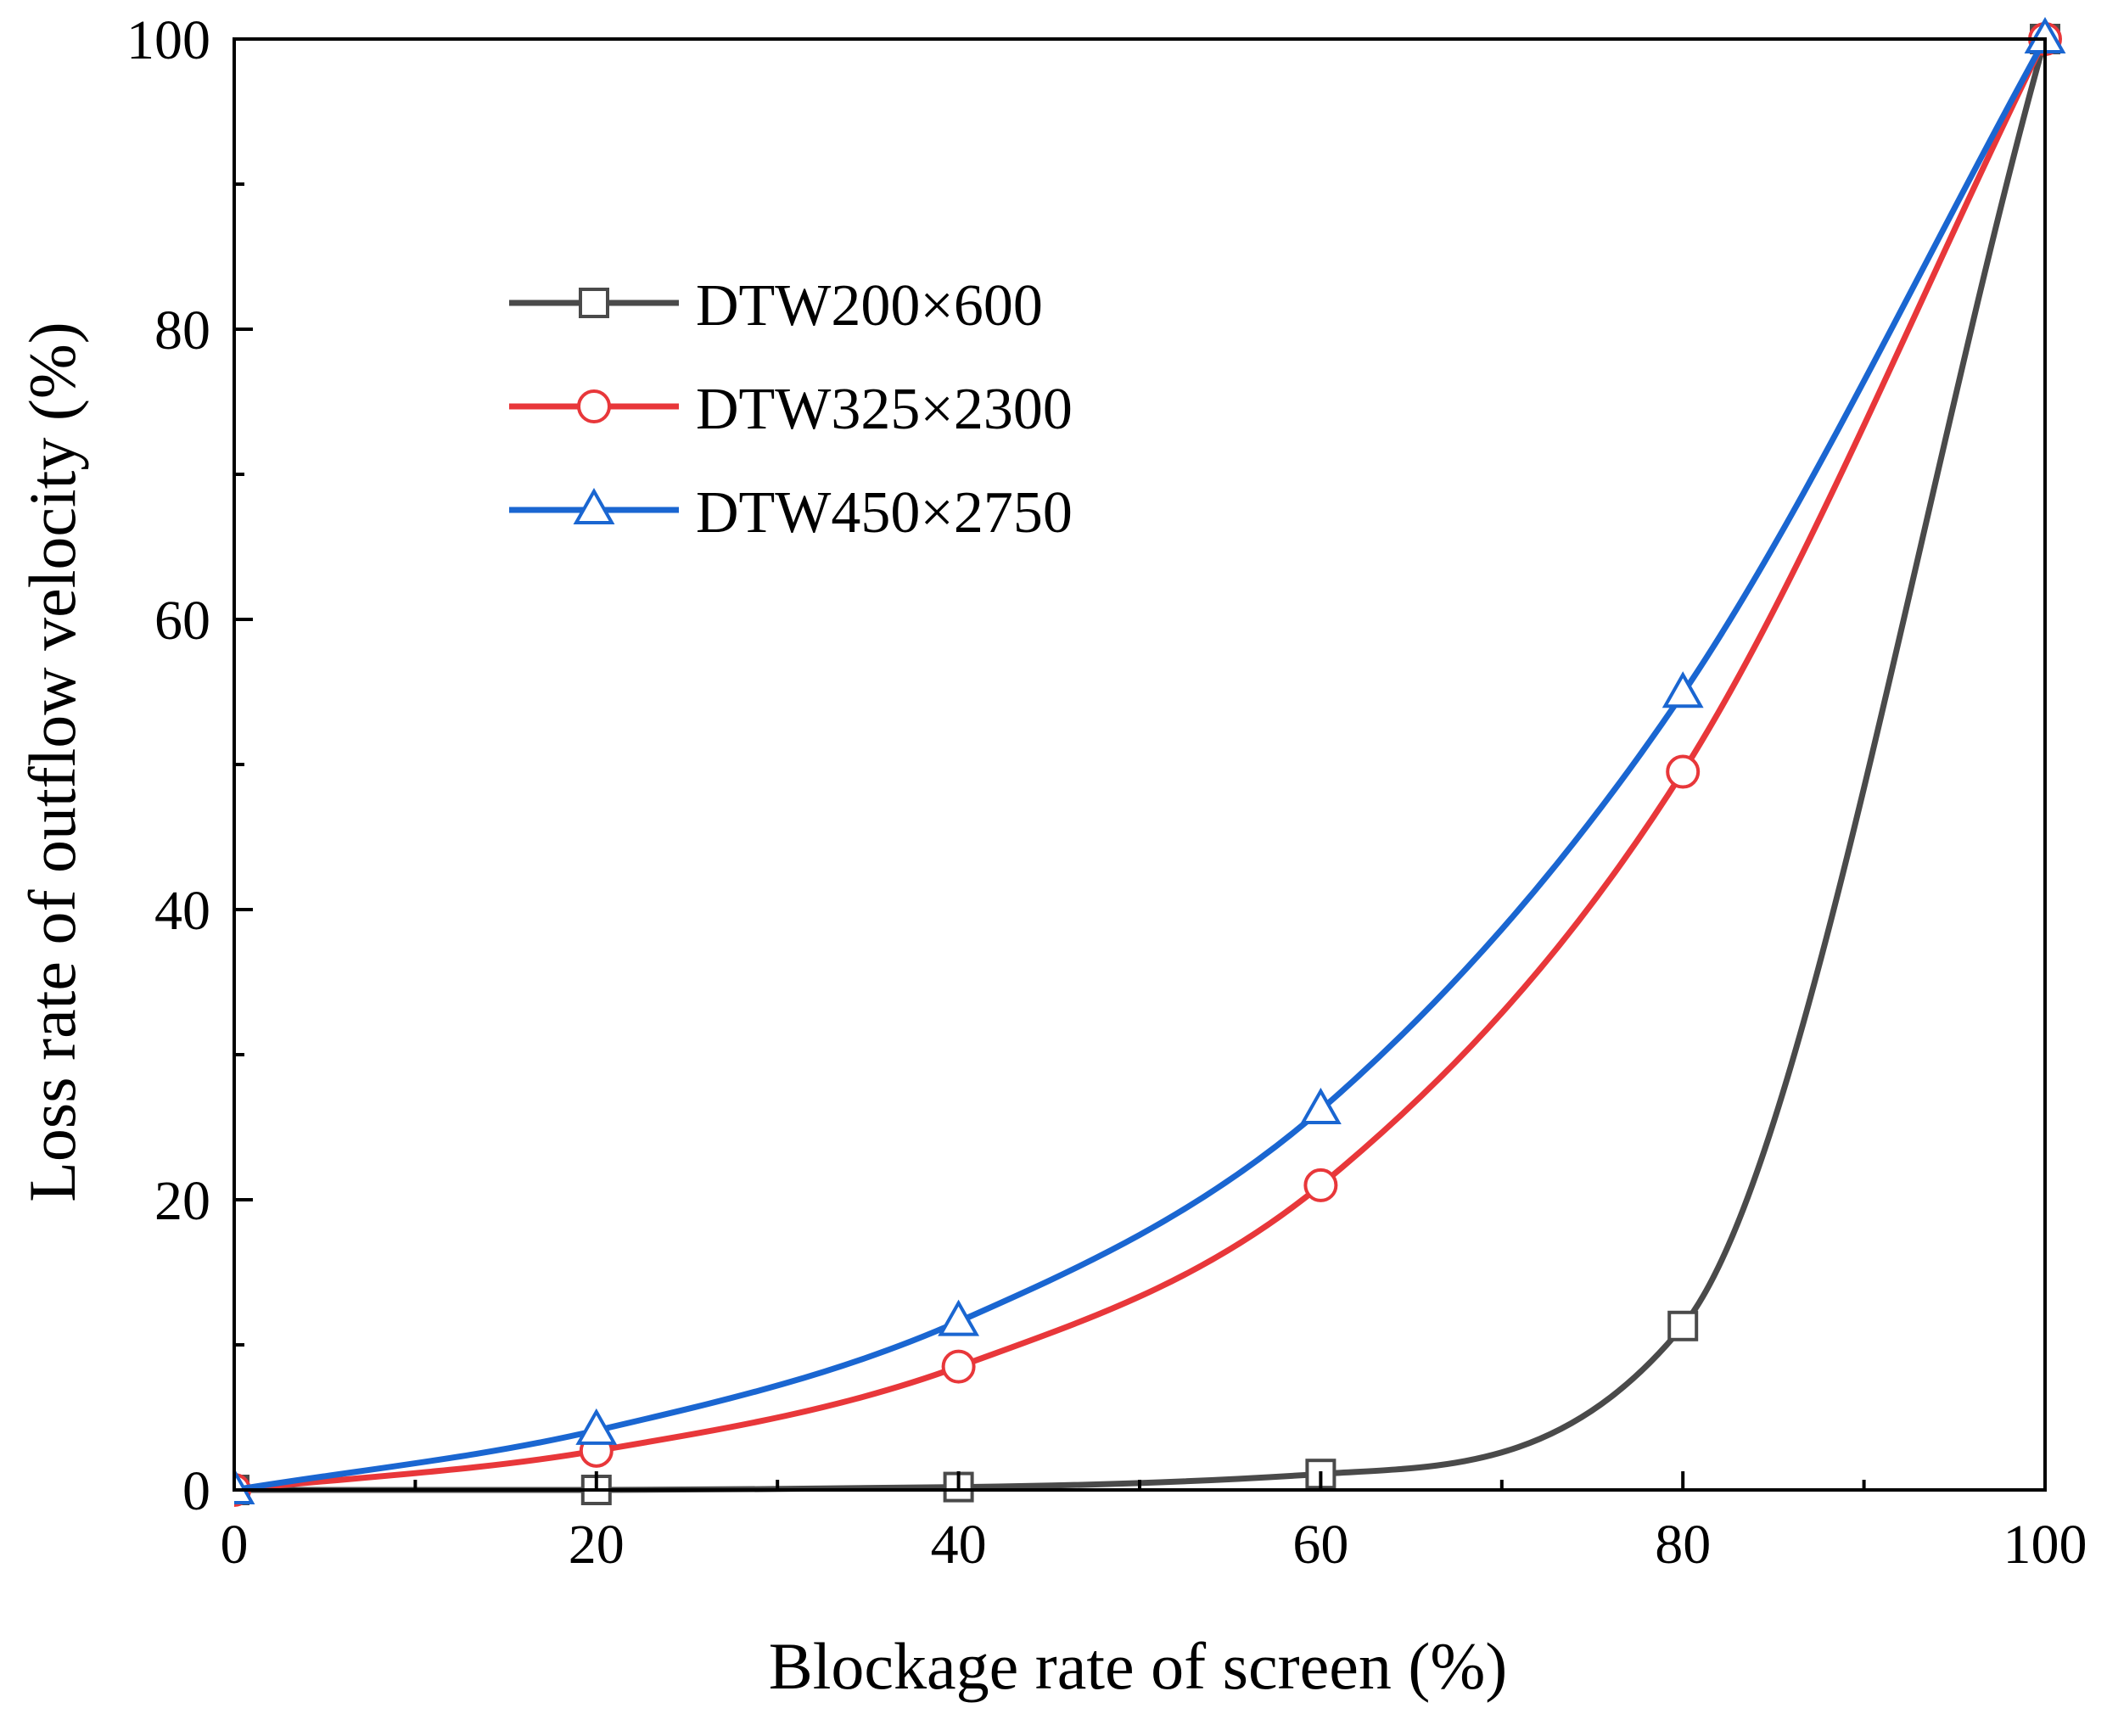  I want to click on legend-label: DTW450×2750, so click(885, 513).